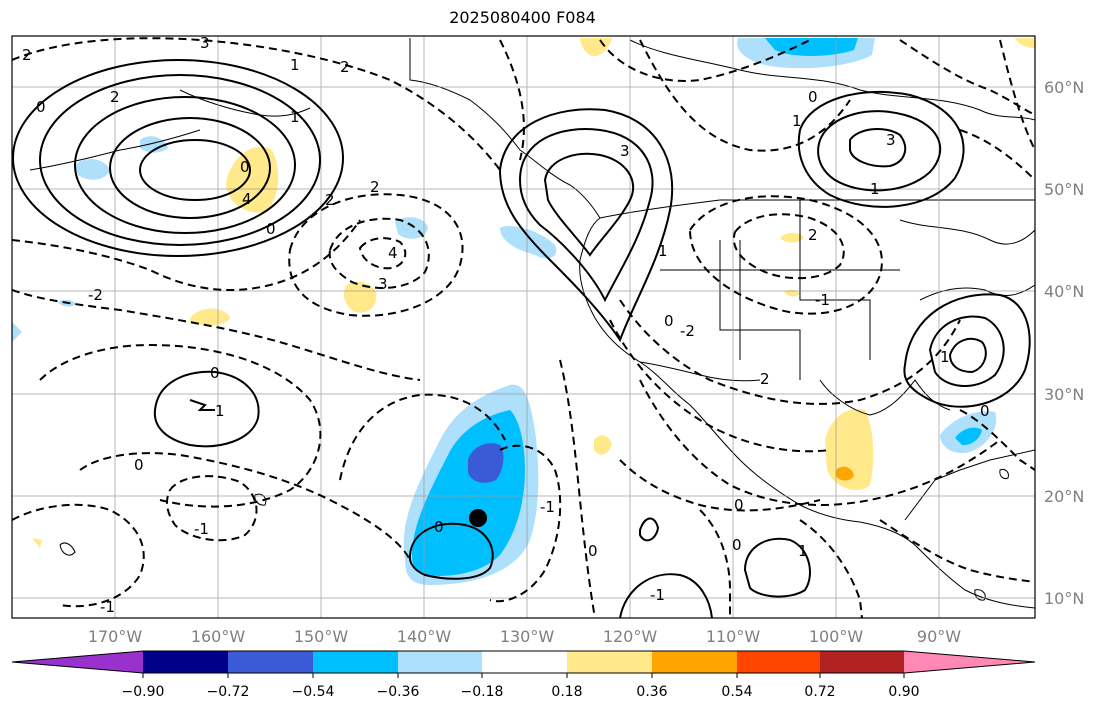  What do you see at coordinates (939, 636) in the screenshot?
I see `longitude-label: 90°W` at bounding box center [939, 636].